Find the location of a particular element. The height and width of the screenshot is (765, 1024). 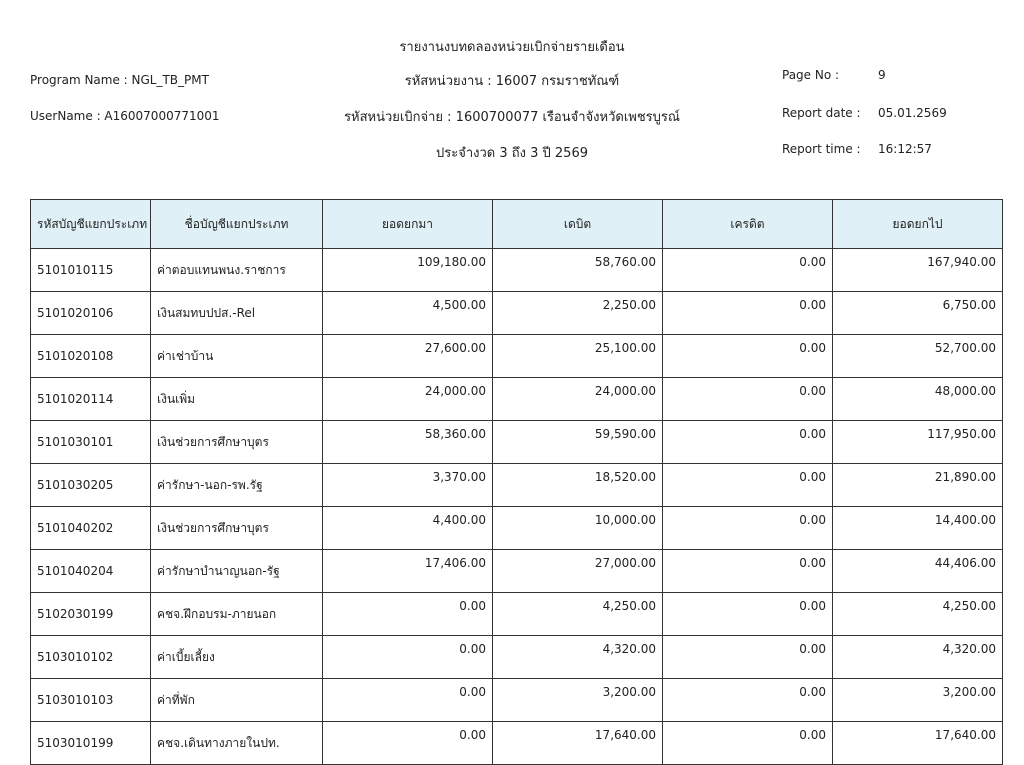

cell-debit: 2,250.00 is located at coordinates (577, 313).